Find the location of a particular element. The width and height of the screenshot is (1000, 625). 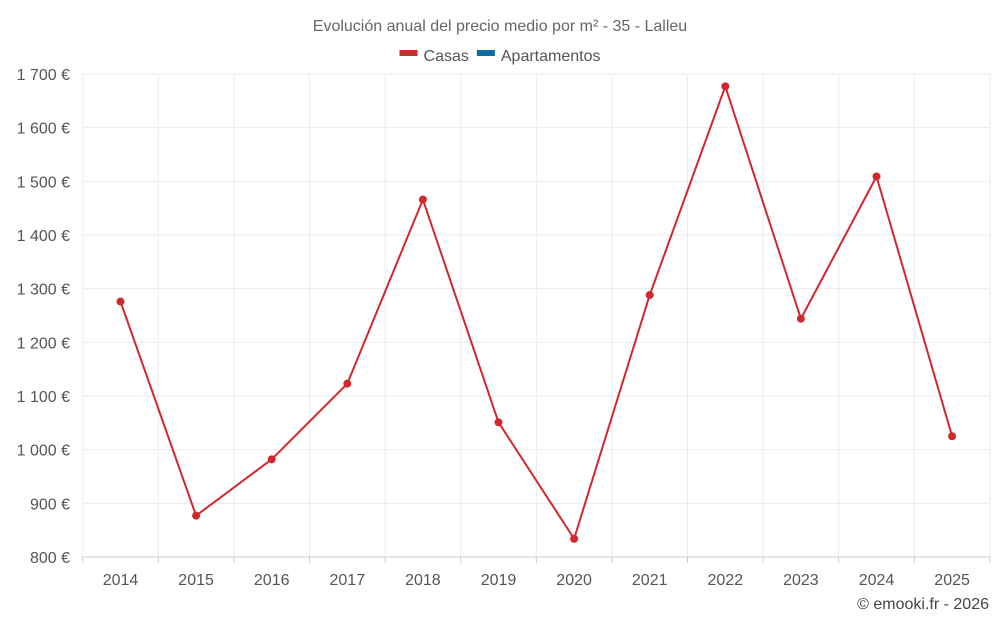

data-point-casas-2018 is located at coordinates (422, 199).